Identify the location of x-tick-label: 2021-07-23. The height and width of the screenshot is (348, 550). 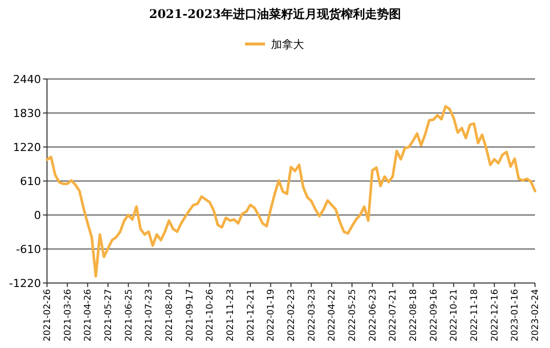
(149, 315).